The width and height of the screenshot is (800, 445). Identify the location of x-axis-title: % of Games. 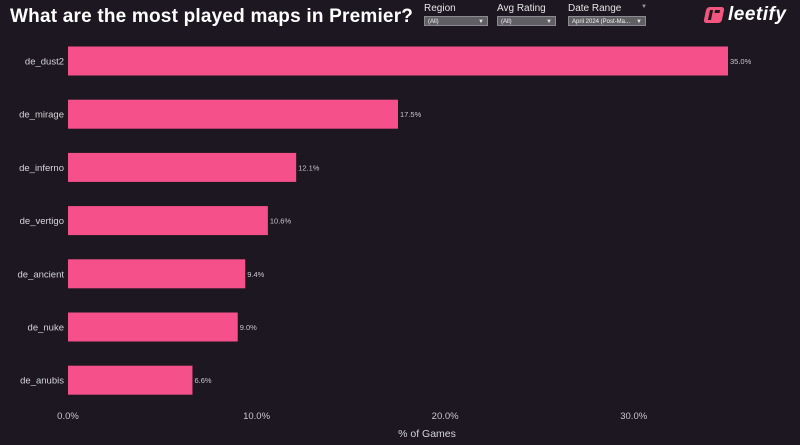
(427, 434).